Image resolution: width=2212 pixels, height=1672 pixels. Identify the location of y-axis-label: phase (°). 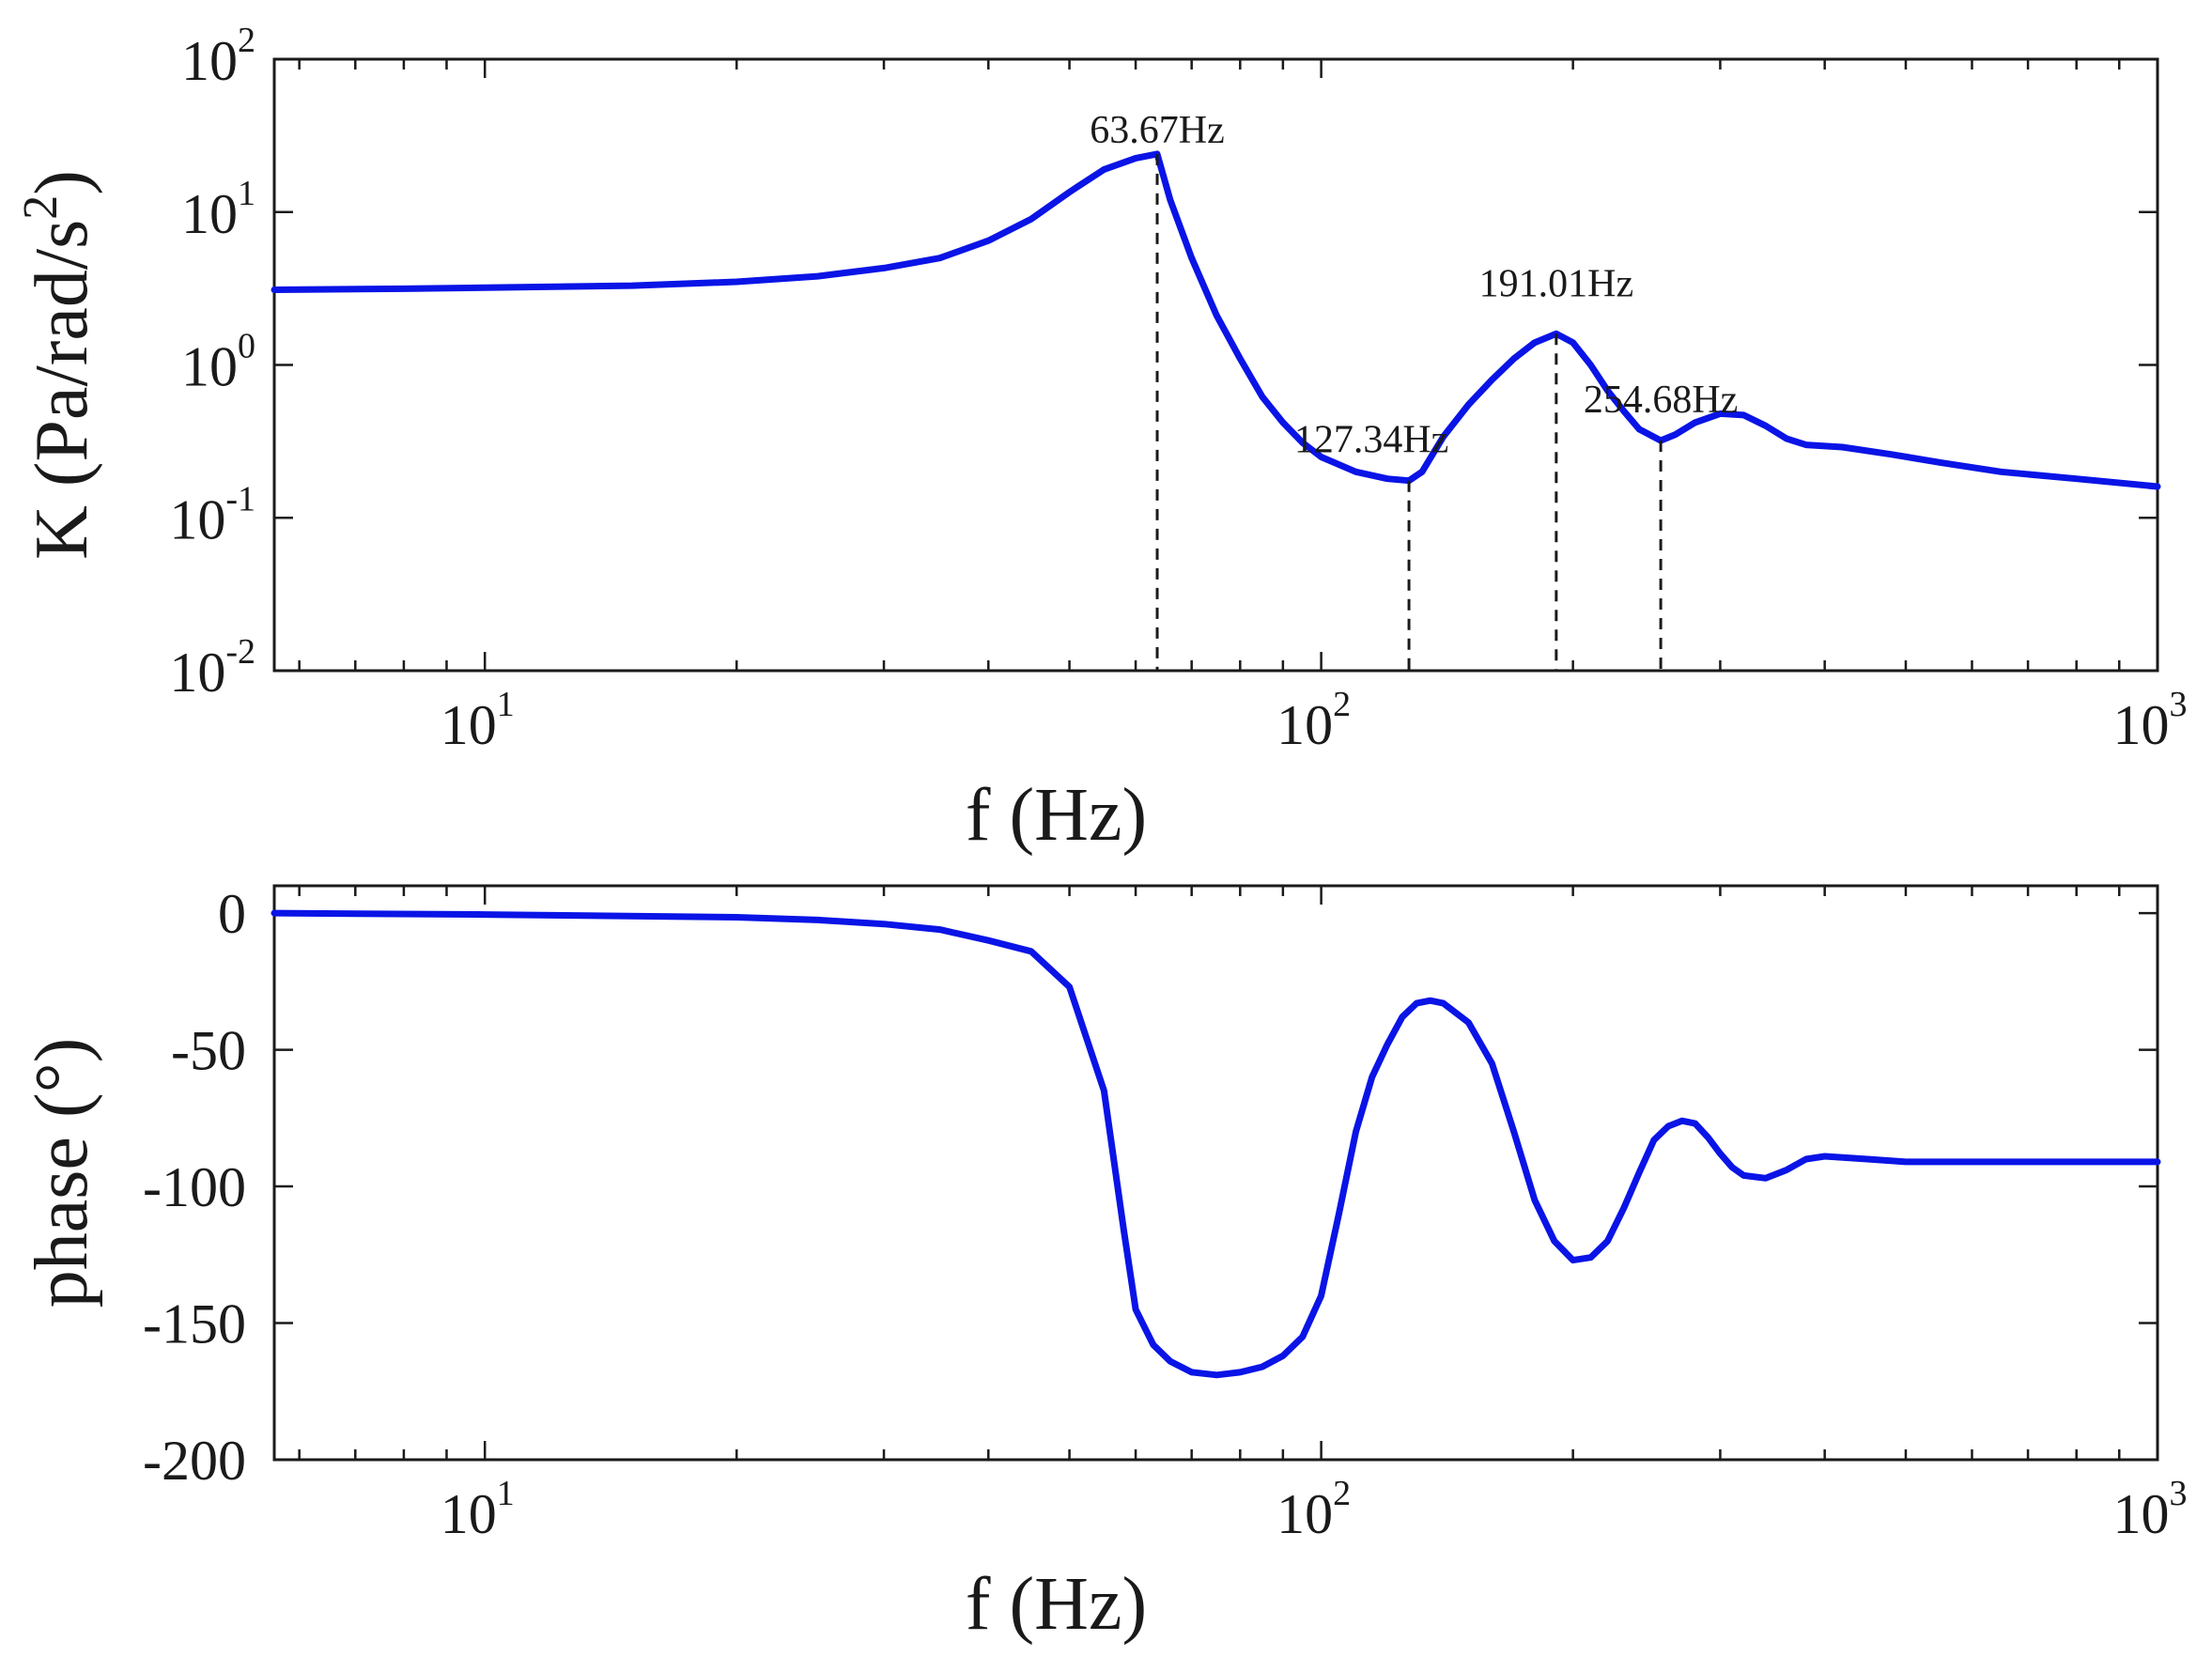
(62, 1173).